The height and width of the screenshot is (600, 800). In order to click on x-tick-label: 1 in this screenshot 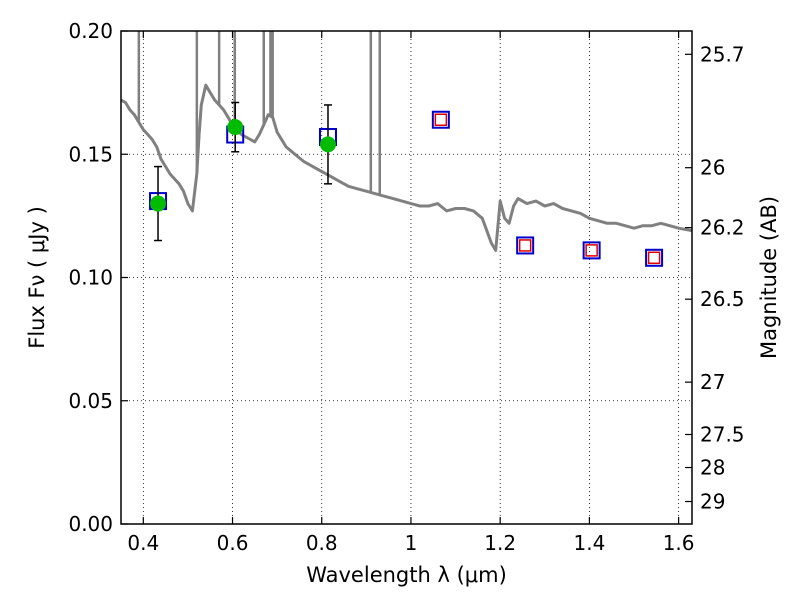, I will do `click(411, 543)`.